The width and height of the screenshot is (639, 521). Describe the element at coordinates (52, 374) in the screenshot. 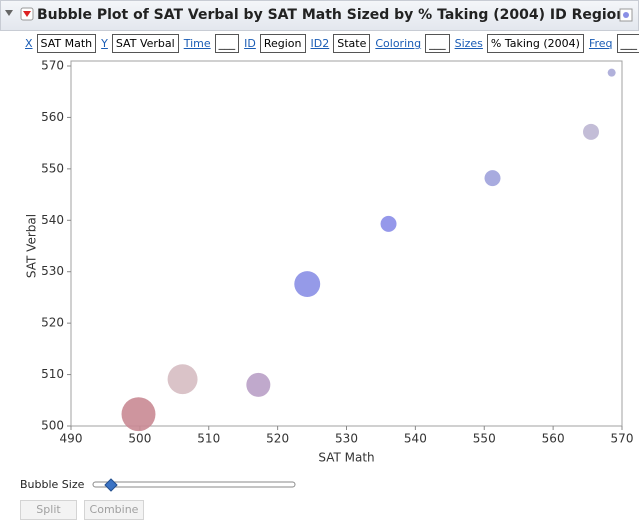

I see `y-tick-label: 510` at that location.